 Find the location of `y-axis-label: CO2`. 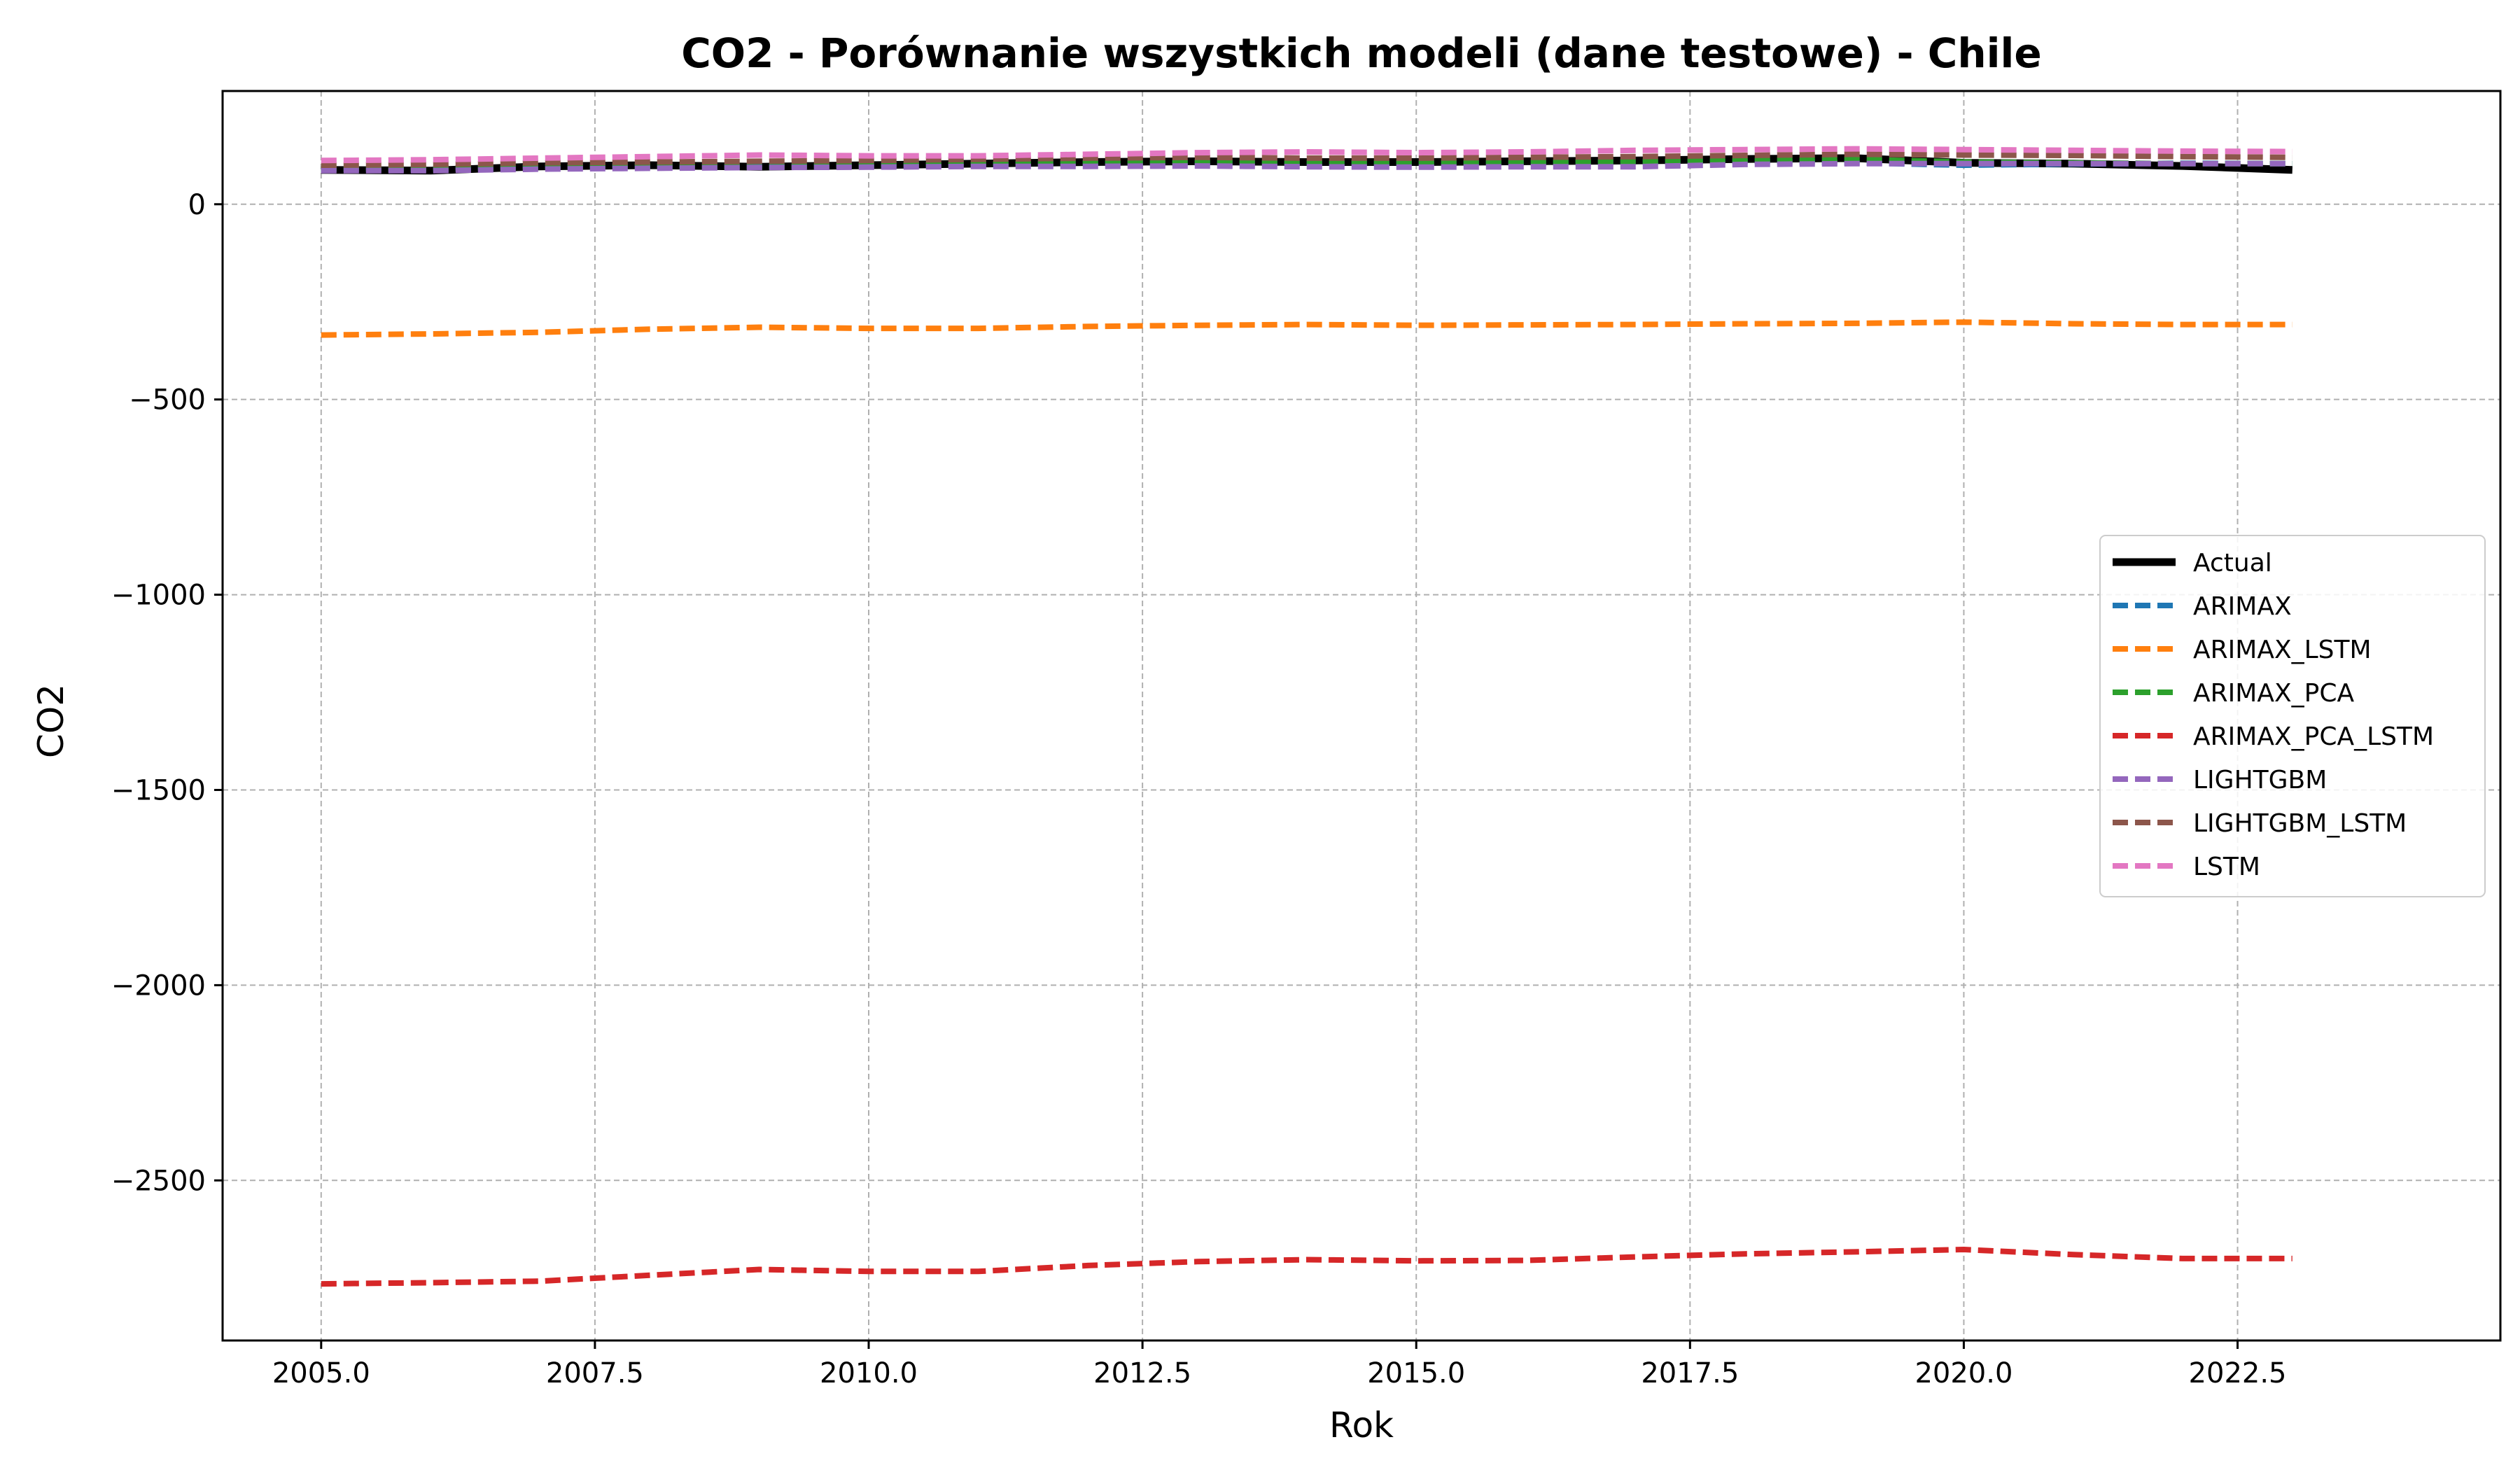

y-axis-label: CO2 is located at coordinates (51, 721).